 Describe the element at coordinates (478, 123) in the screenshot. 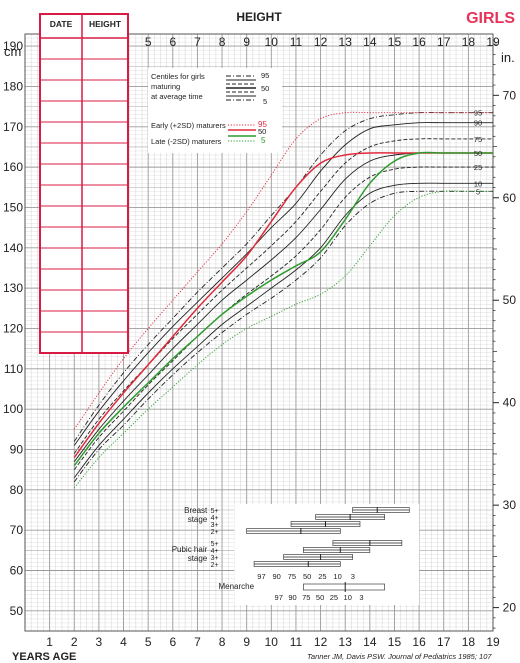

I see `end-label-90: 90` at that location.